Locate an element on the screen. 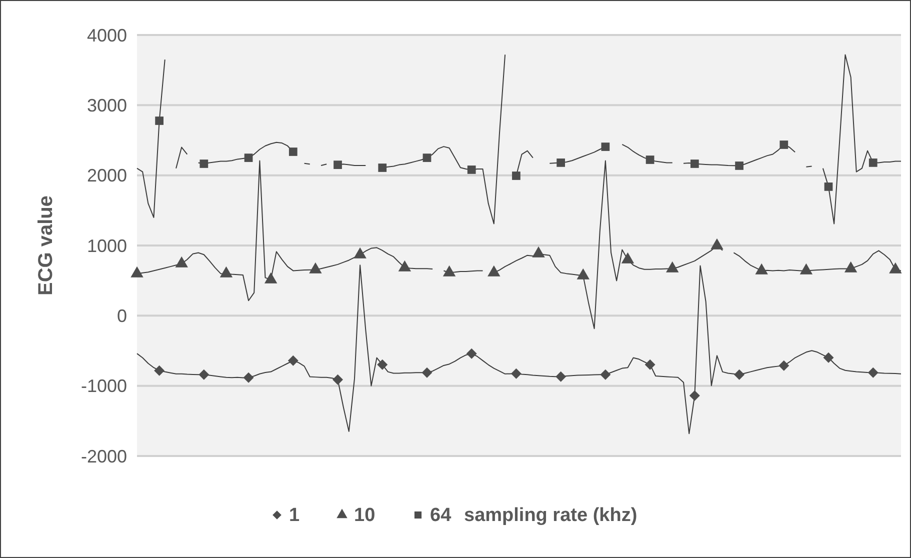  y-tick-label: -1000 is located at coordinates (103, 386).